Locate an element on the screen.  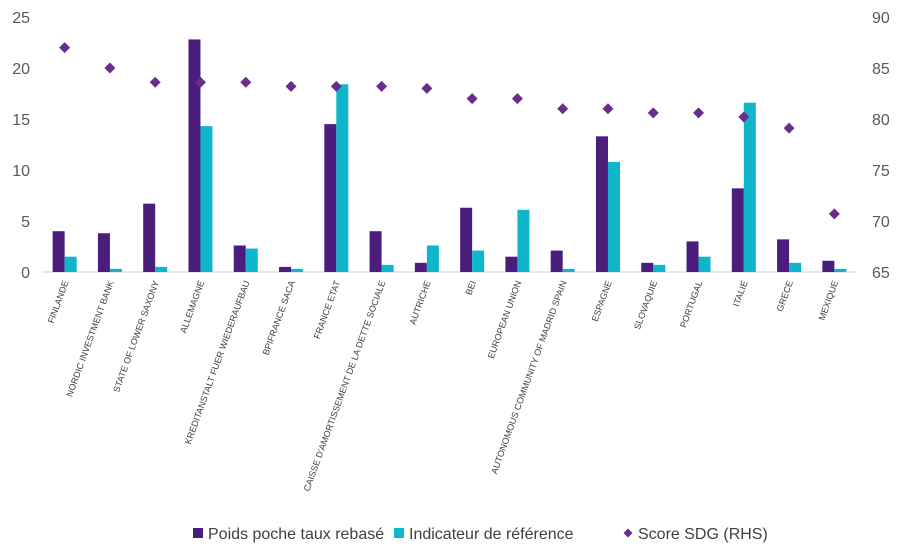
right-tick-label: 65 is located at coordinates (881, 273).